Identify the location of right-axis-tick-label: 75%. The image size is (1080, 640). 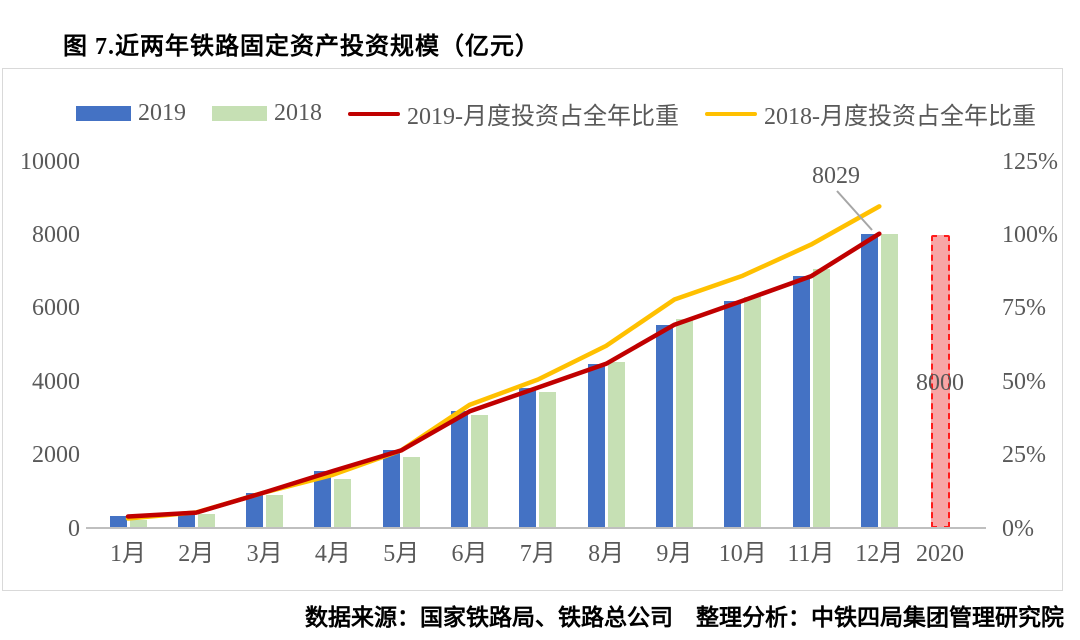
(1024, 308).